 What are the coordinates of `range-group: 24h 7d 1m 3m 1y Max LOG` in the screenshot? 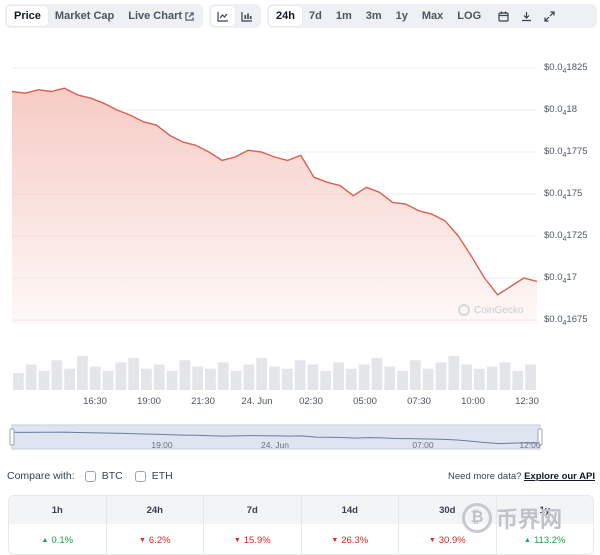 It's located at (432, 16).